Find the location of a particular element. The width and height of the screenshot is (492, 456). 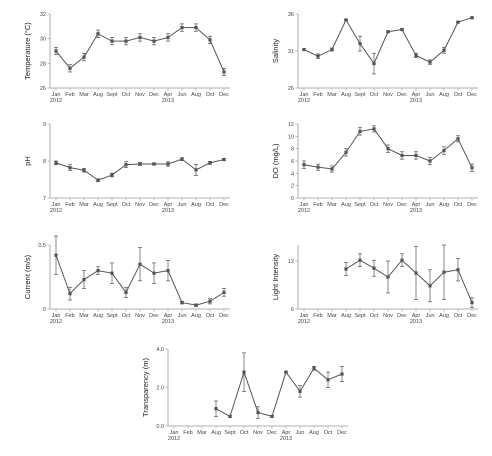

y-tick-label: 0.0 is located at coordinates (160, 427).